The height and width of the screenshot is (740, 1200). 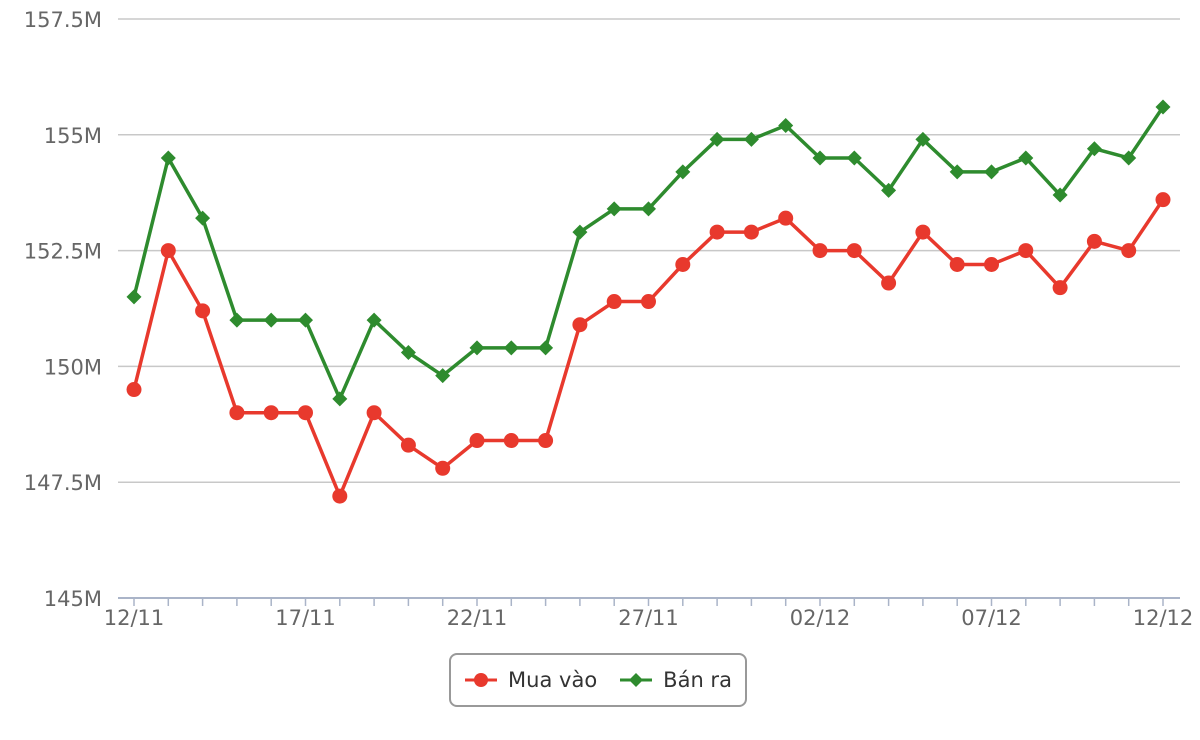 I want to click on x-tick-label: 07/12, so click(x=991, y=618).